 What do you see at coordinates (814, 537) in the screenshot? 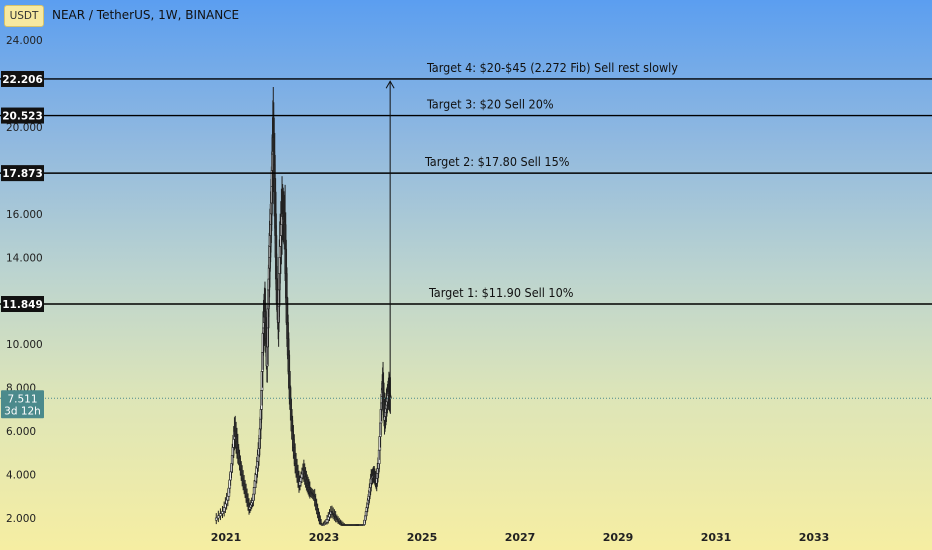
I see `x-tick-label: 2033` at bounding box center [814, 537].